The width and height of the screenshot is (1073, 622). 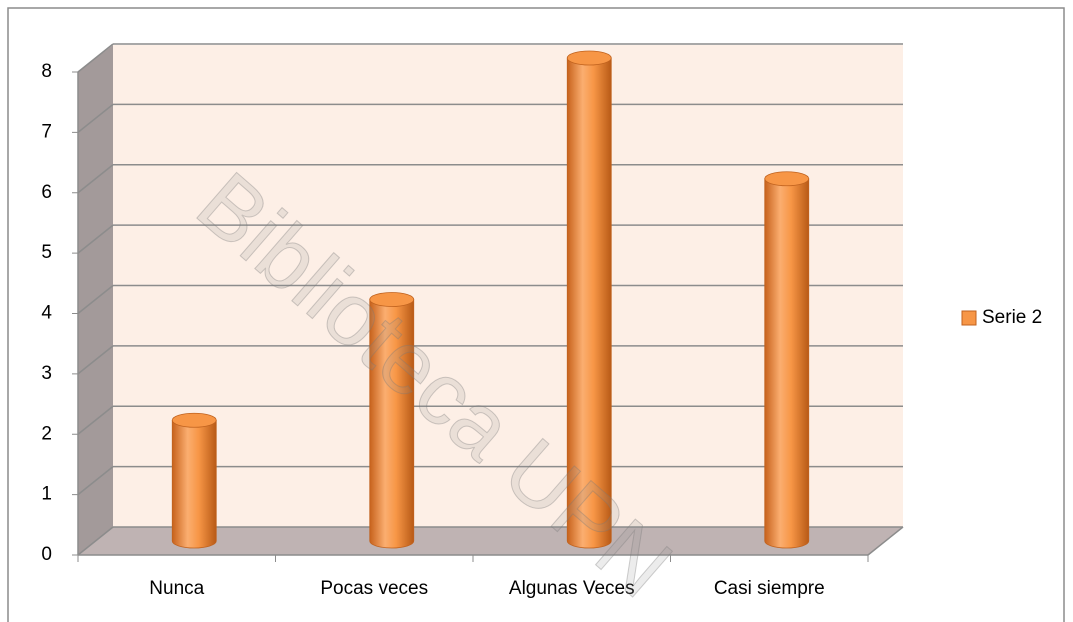 I want to click on y-tick-label: 8, so click(x=46, y=71).